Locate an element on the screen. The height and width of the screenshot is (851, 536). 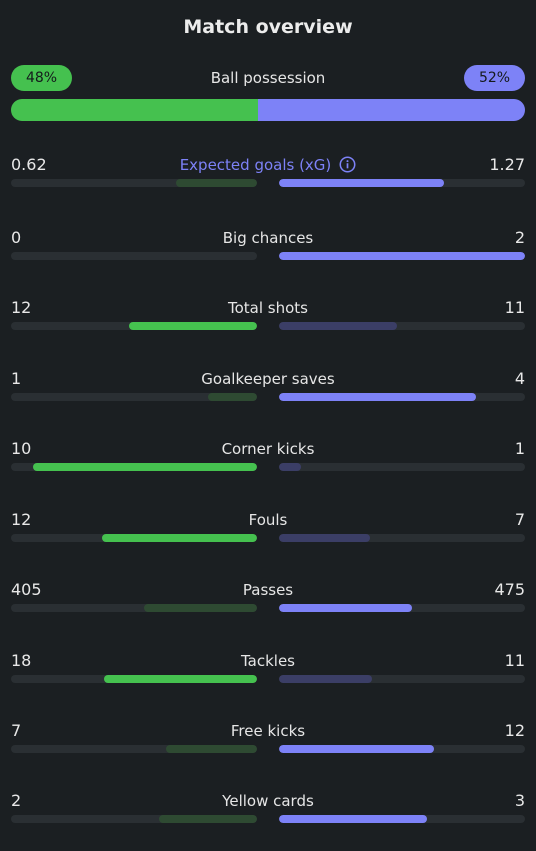
possession-header: 48% Ball possession 52% is located at coordinates (268, 78).